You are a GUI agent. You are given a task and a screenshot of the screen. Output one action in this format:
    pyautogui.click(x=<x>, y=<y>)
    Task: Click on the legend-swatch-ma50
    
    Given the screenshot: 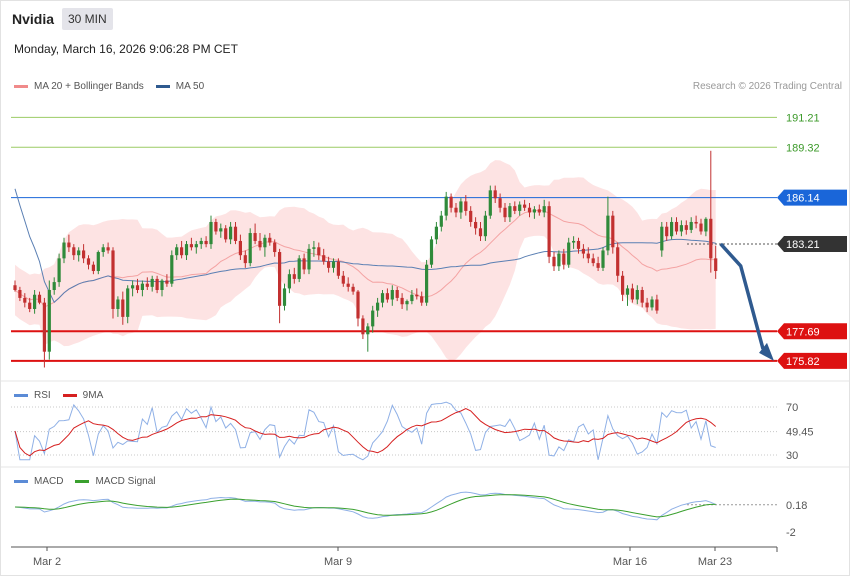 What is the action you would take?
    pyautogui.click(x=162, y=86)
    